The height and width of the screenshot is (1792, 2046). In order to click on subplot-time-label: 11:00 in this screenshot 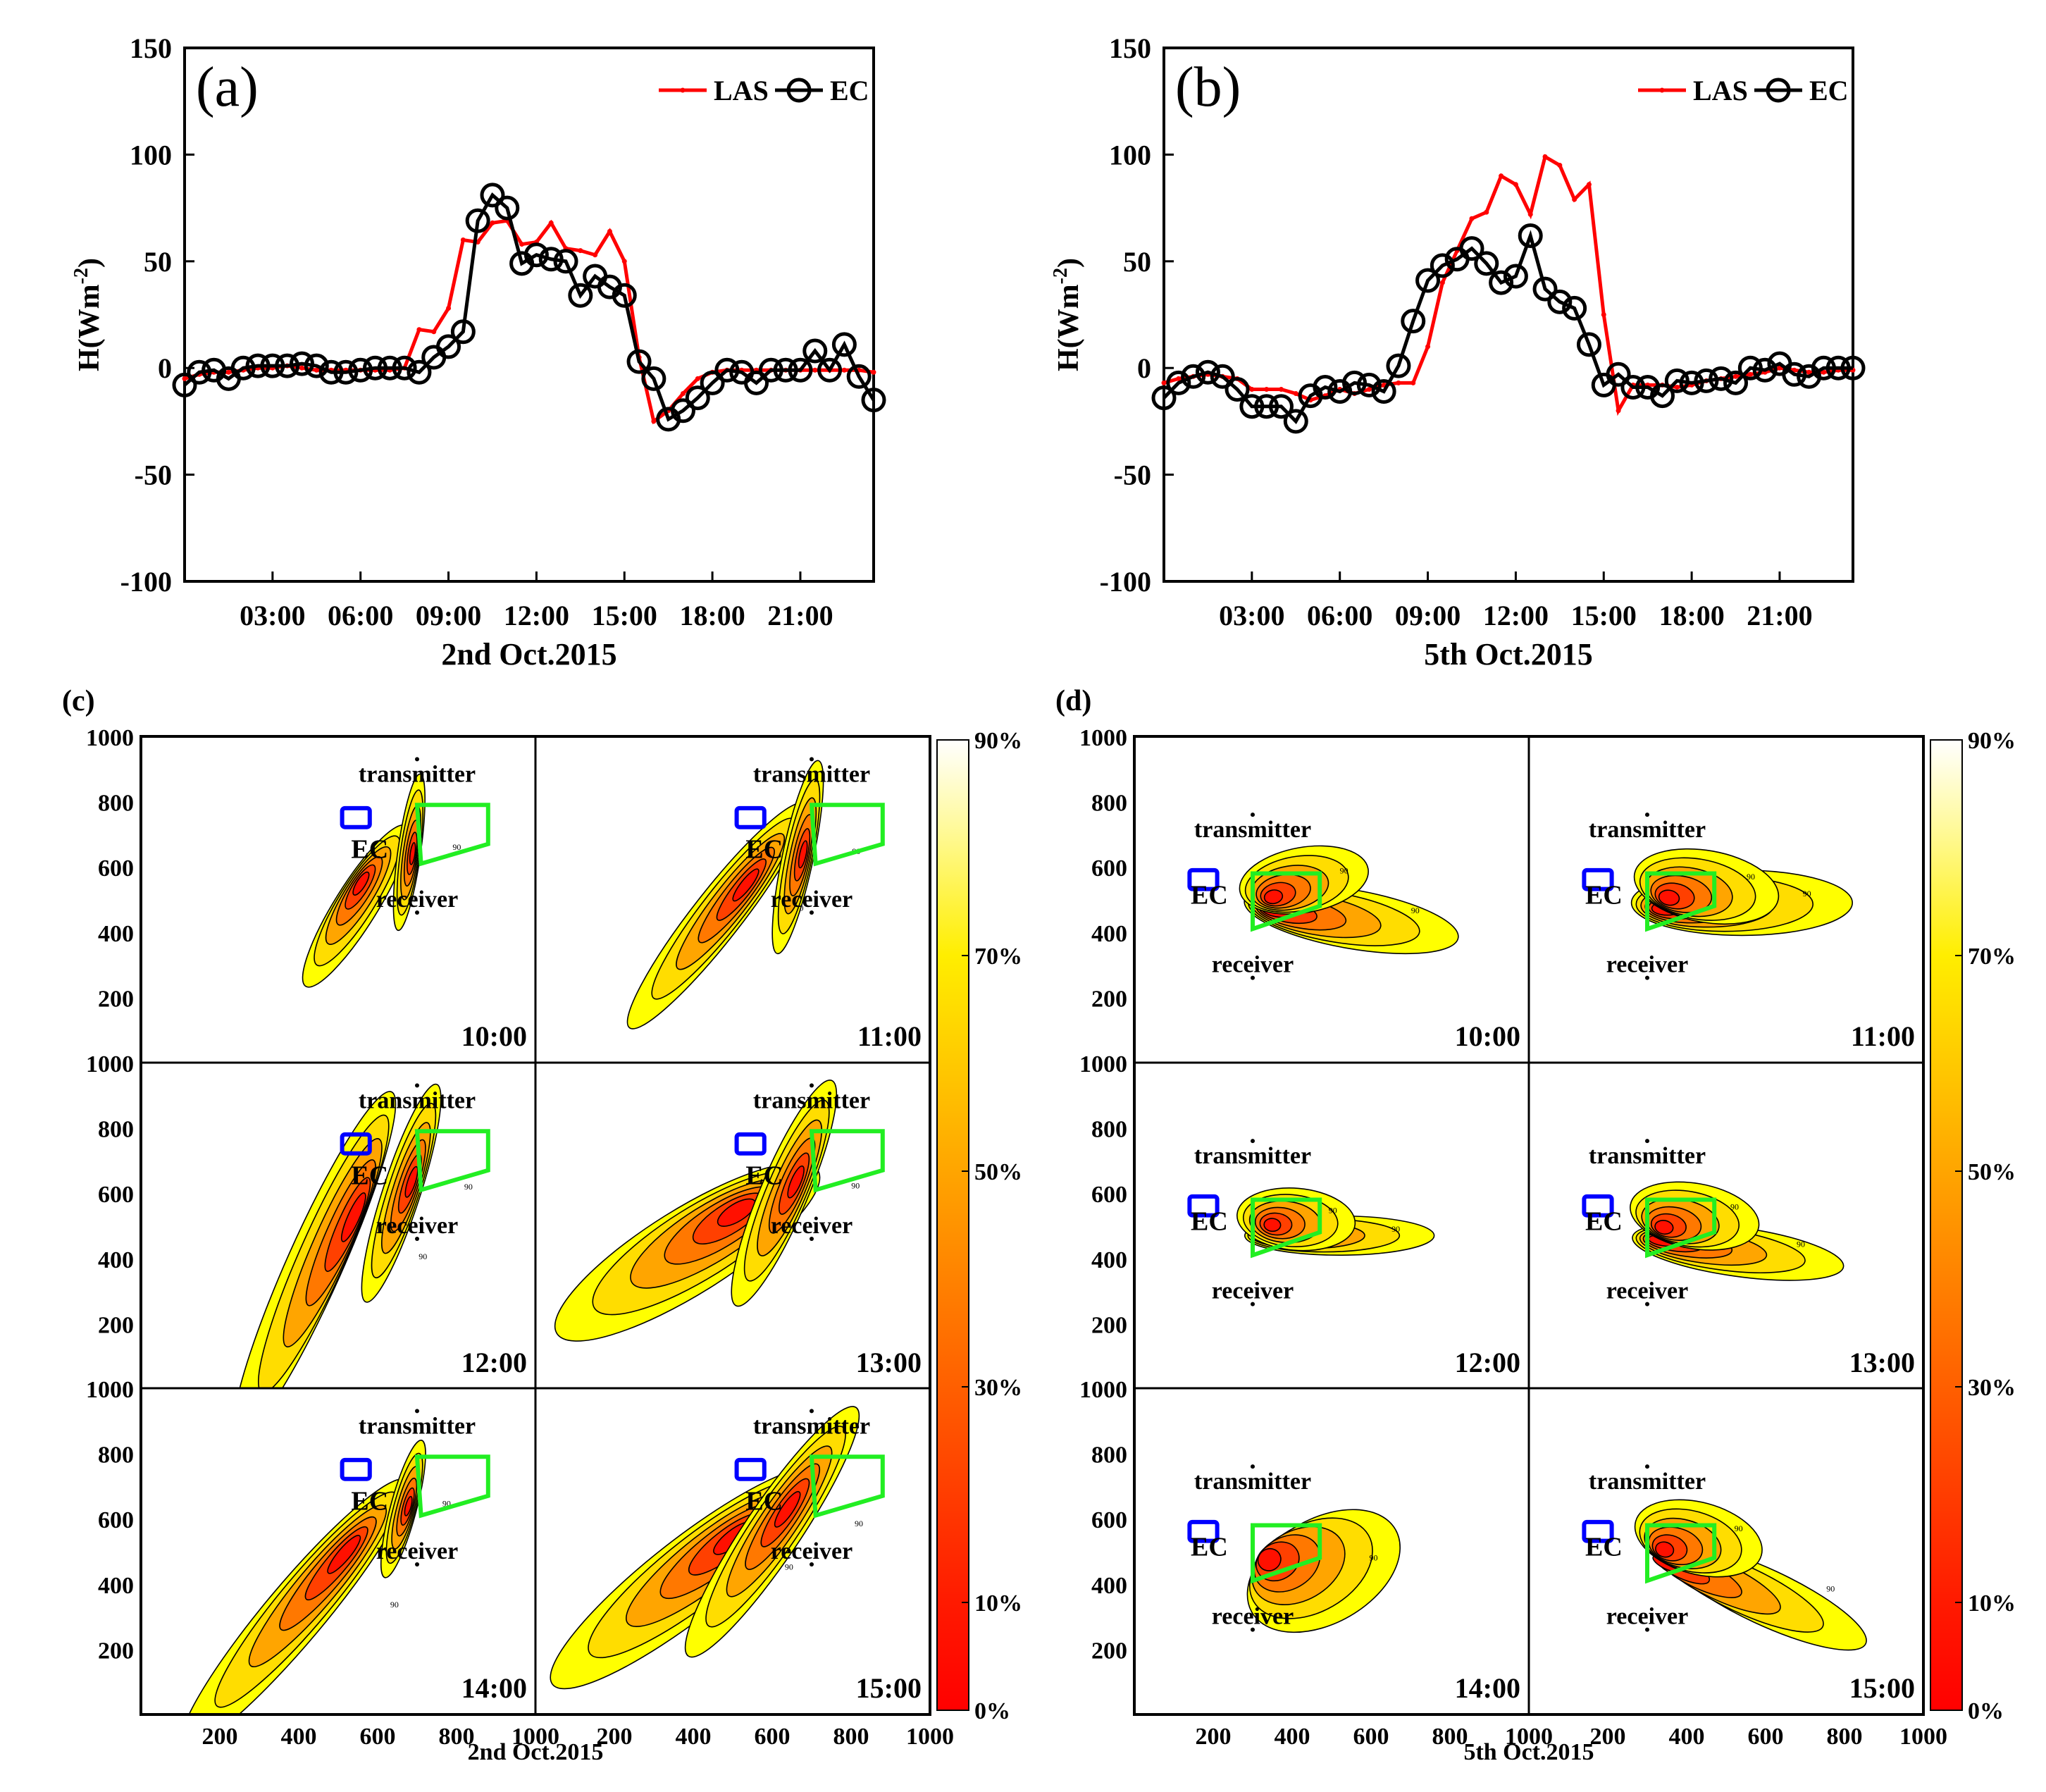, I will do `click(889, 1036)`.